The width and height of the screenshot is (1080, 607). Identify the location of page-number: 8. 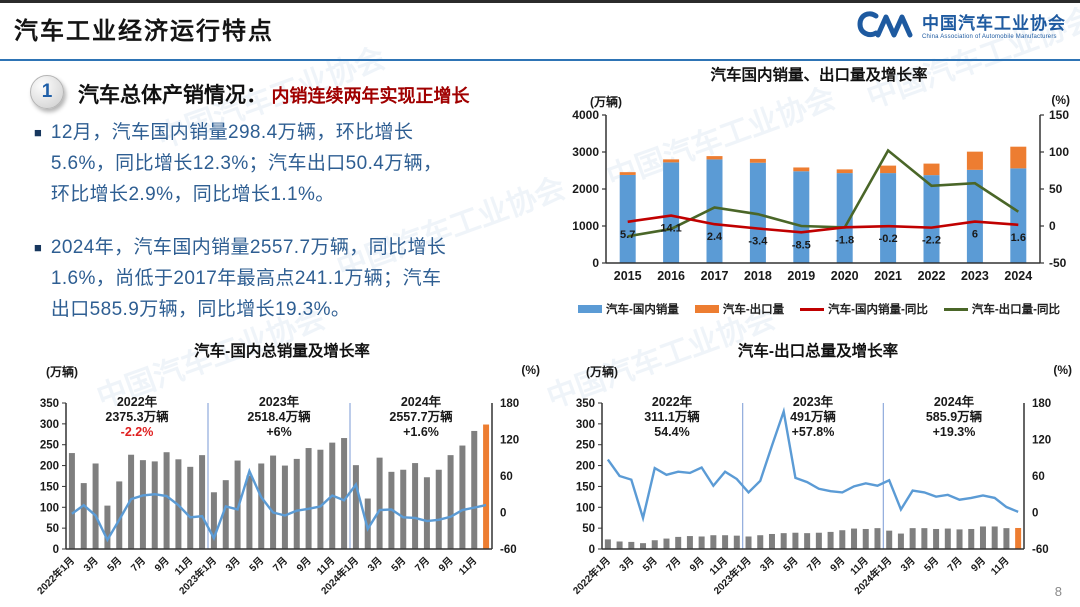
(1058, 591).